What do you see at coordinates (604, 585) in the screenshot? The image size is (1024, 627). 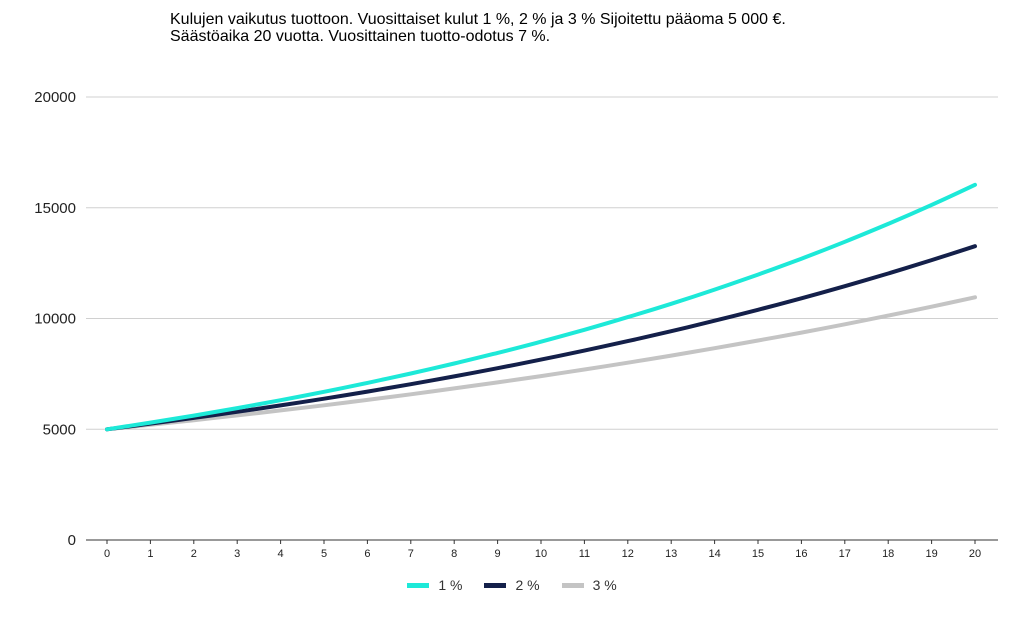 I see `legend-label: 3 %` at bounding box center [604, 585].